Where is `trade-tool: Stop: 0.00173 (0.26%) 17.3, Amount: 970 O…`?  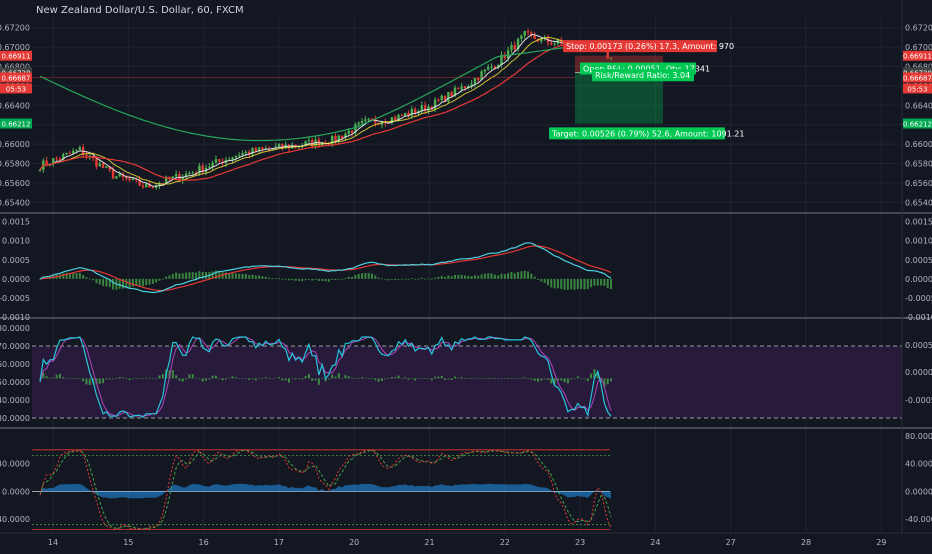 trade-tool: Stop: 0.00173 (0.26%) 17.3, Amount: 970 O… is located at coordinates (388, 90).